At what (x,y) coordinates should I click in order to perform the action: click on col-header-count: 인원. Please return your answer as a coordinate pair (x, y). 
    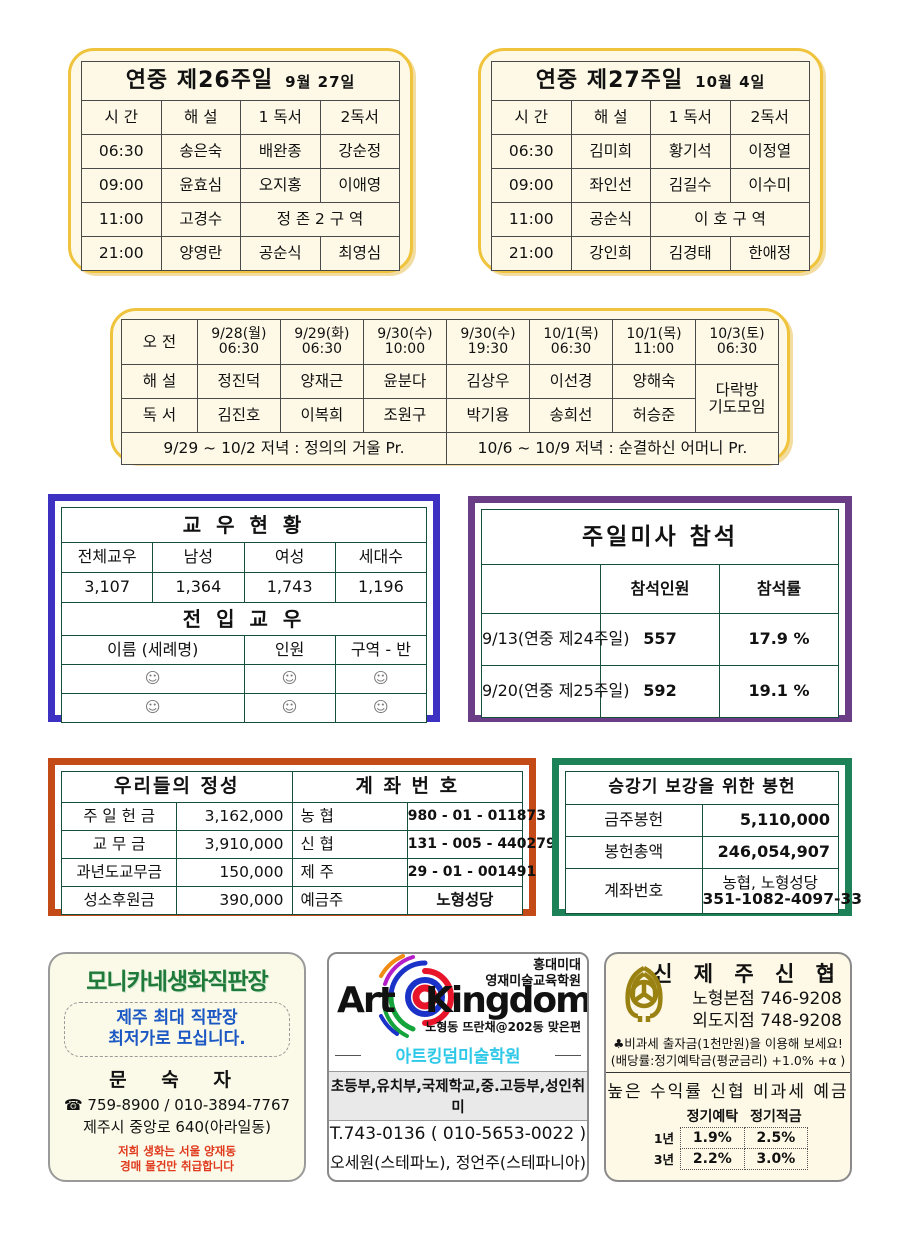
    Looking at the image, I should click on (289, 650).